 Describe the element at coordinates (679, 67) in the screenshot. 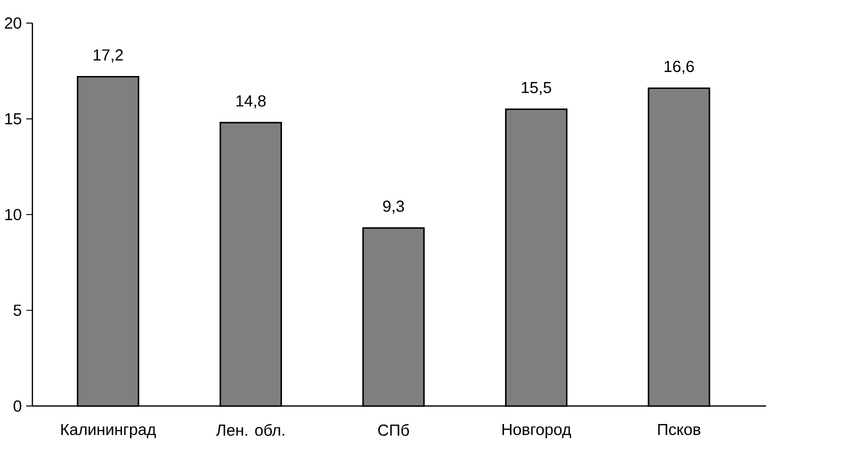

I see `data-label: 16,6` at that location.